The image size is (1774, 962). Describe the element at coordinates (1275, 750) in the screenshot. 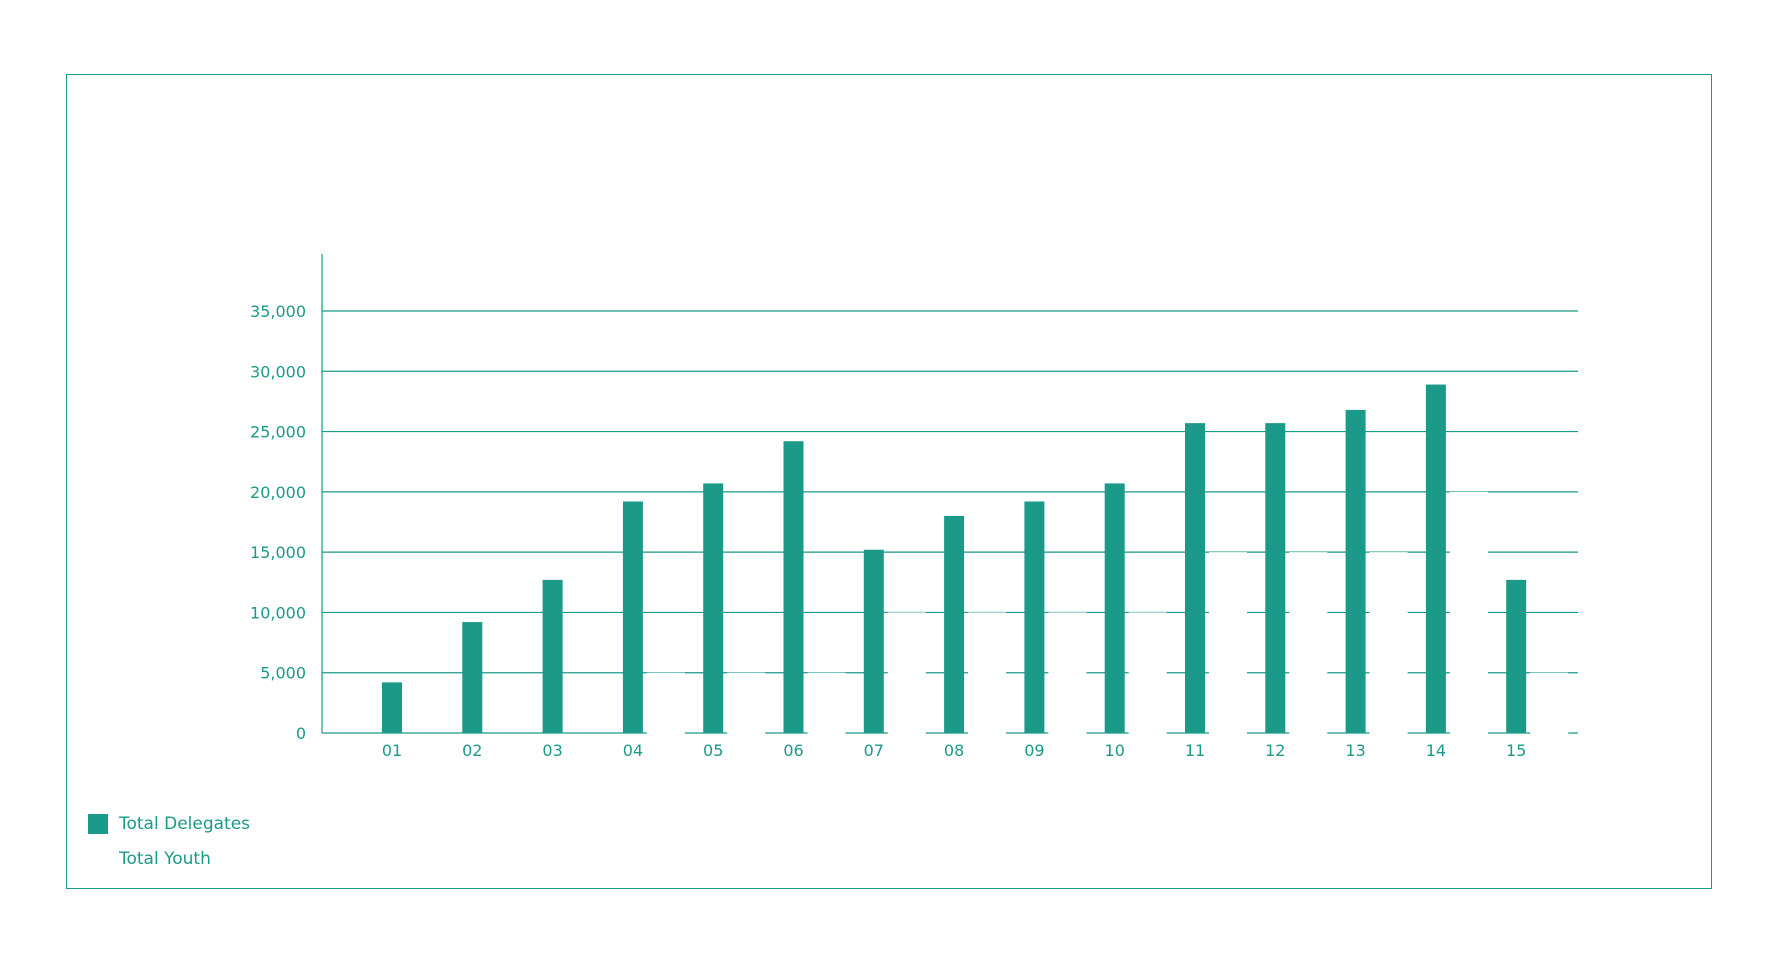

I see `x-tick-label: 12` at that location.